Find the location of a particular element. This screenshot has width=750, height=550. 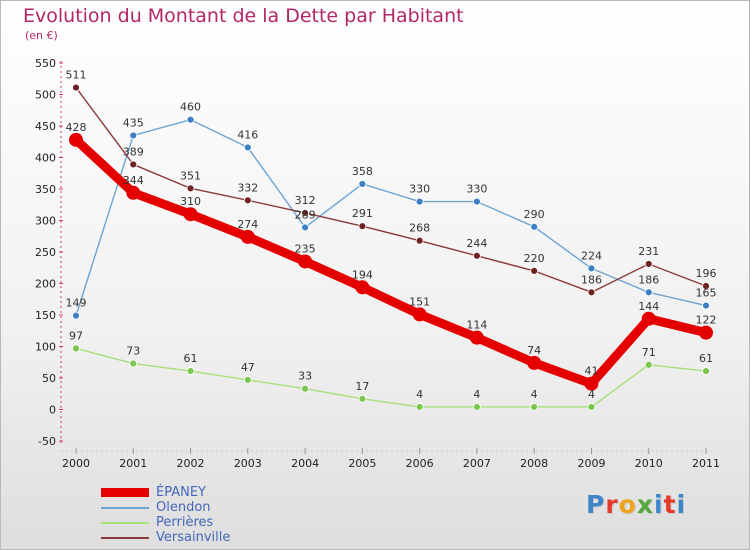

x-tick-label: 2004 is located at coordinates (305, 463).